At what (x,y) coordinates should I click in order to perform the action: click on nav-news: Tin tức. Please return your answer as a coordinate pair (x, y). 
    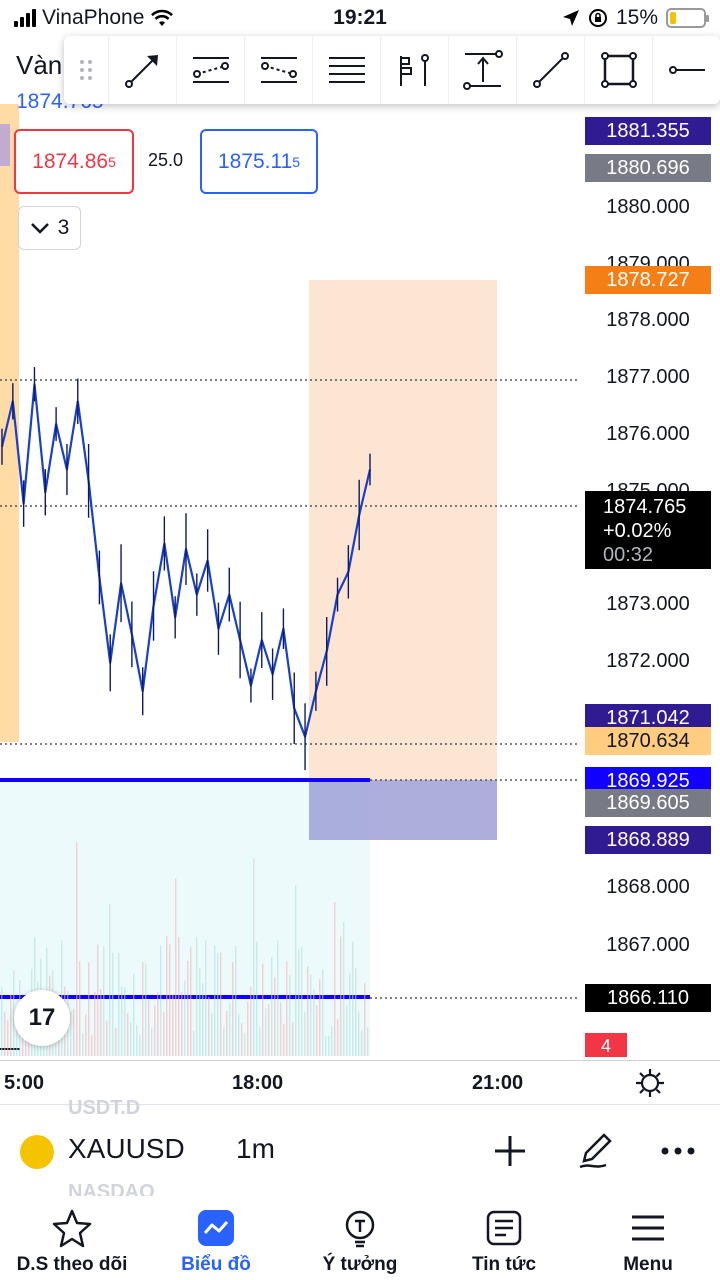
    Looking at the image, I should click on (504, 1238).